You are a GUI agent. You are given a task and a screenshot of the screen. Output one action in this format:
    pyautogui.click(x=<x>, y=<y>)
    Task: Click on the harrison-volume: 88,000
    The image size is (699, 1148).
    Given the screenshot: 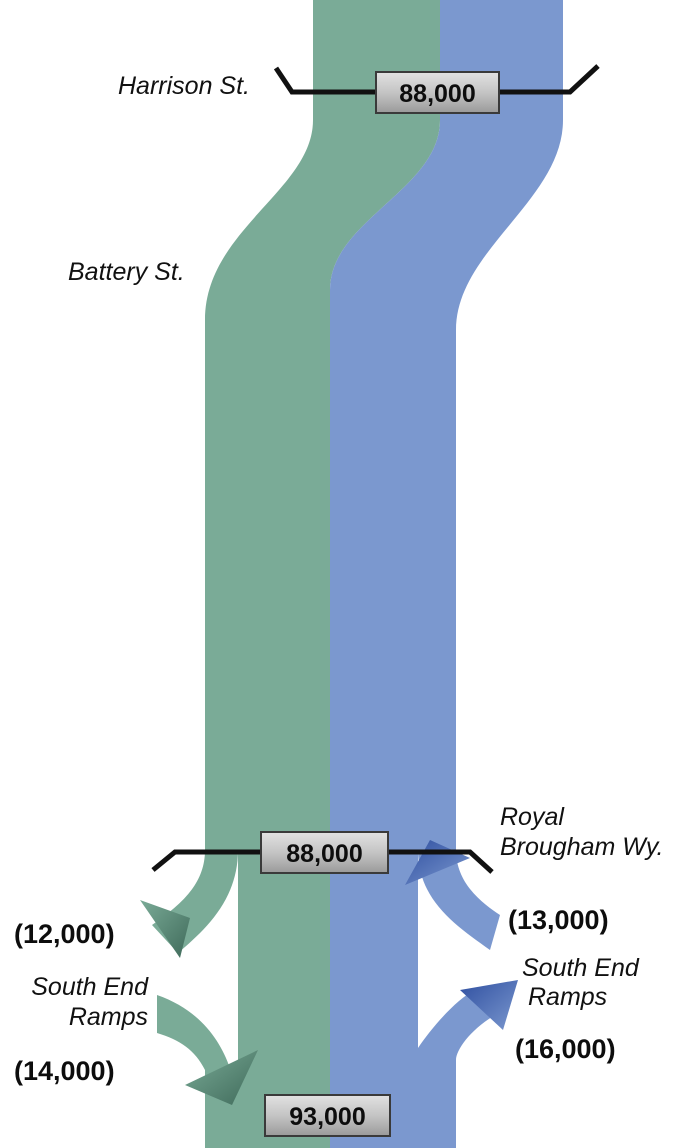 What is the action you would take?
    pyautogui.click(x=437, y=94)
    